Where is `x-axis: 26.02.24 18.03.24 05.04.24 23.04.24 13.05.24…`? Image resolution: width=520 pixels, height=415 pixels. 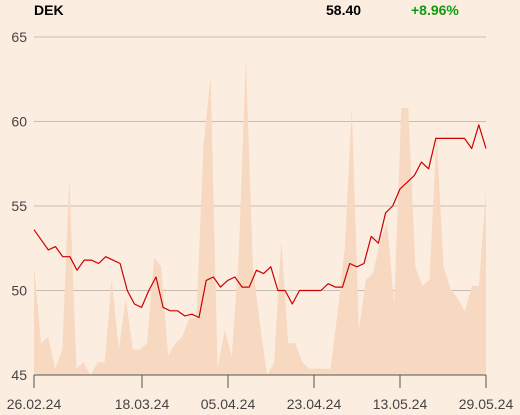 x-axis: 26.02.24 18.03.24 05.04.24 23.04.24 13.05.24… is located at coordinates (260, 393).